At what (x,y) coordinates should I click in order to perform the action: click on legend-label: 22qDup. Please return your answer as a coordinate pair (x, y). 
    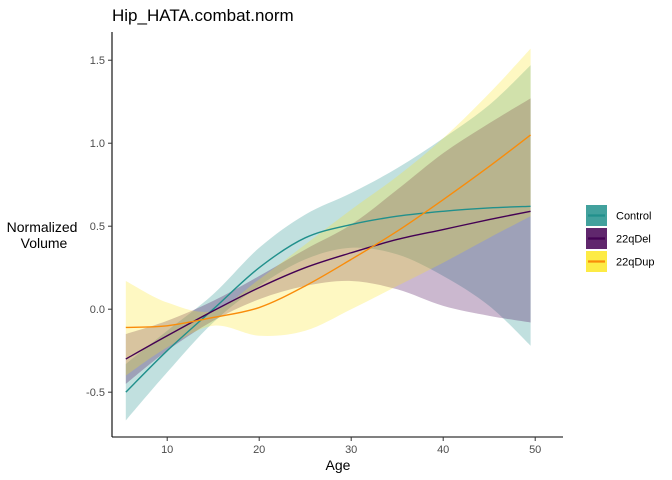
    Looking at the image, I should click on (635, 263).